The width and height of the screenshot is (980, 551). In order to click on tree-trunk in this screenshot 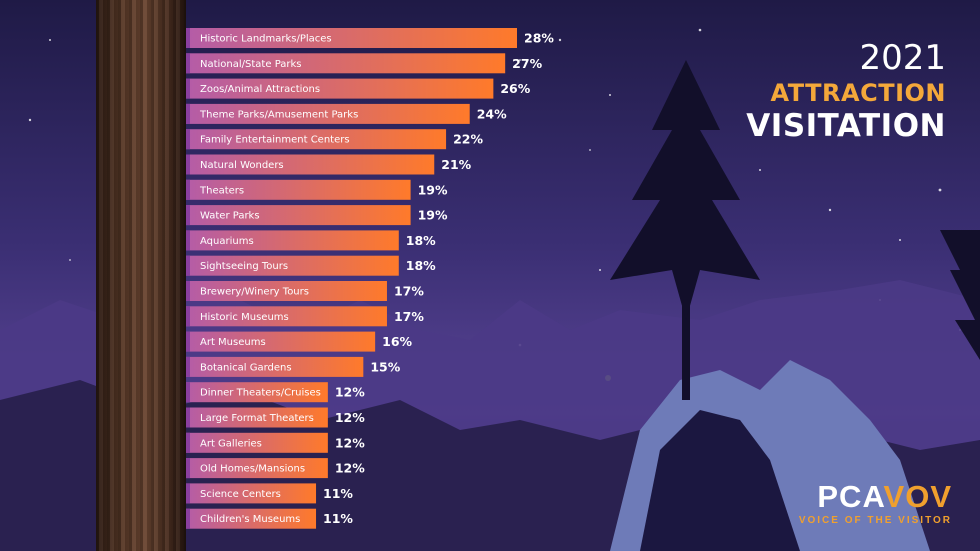, I will do `click(141, 275)`.